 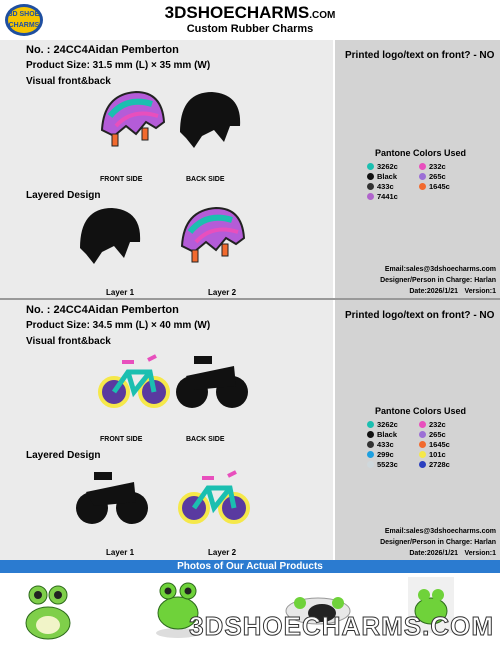 I want to click on product-size: Product Size: 34.5 mm (L) × 40 mm (W), so click(x=118, y=325).